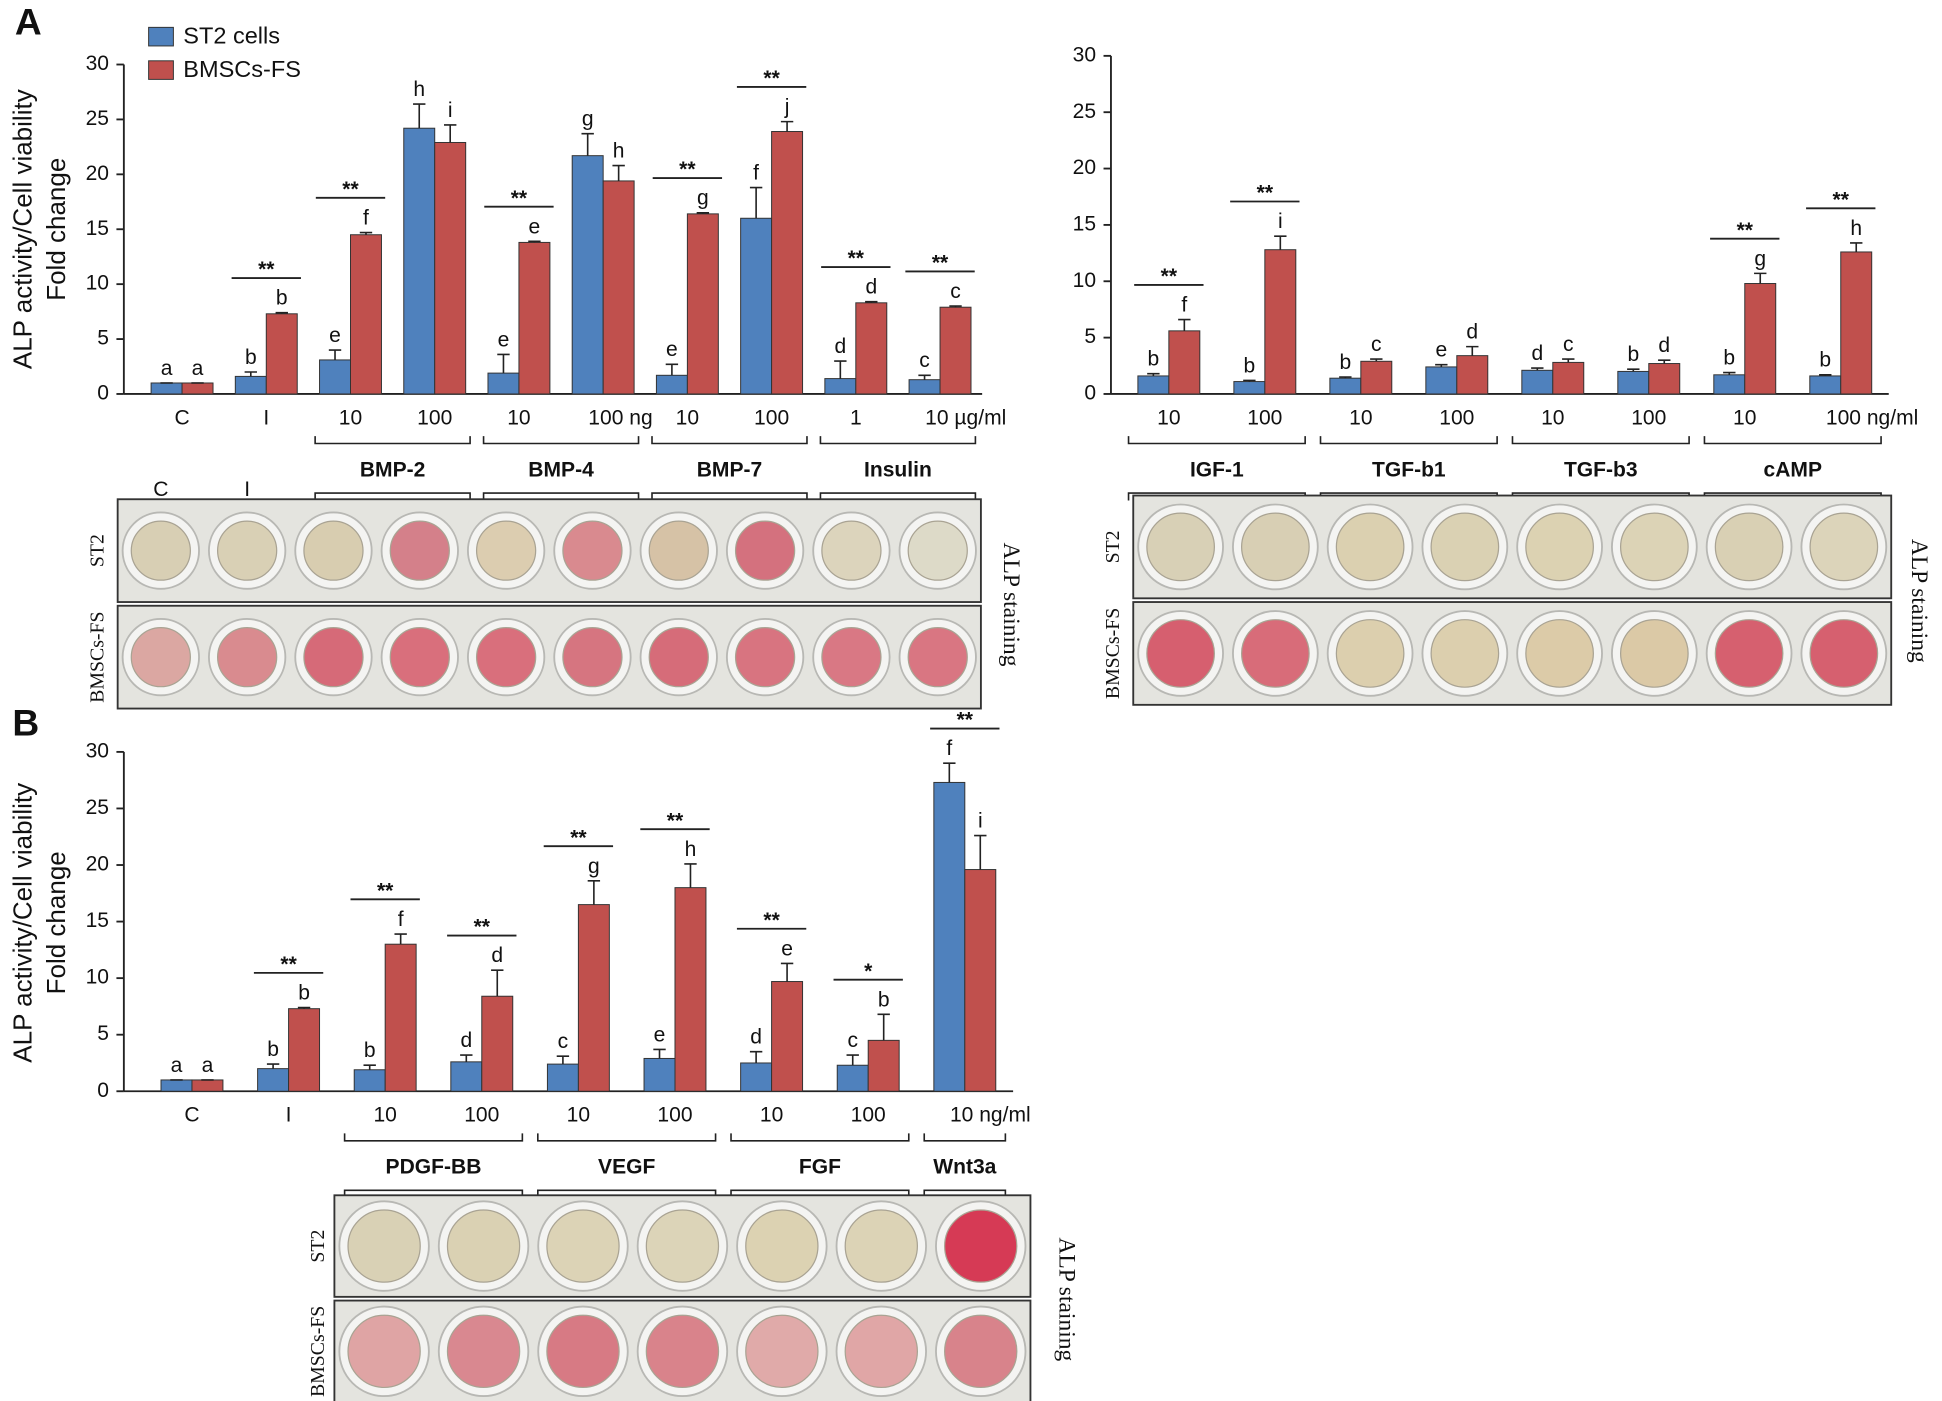 The height and width of the screenshot is (1401, 1942). What do you see at coordinates (898, 469) in the screenshot?
I see `group-label: Insulin` at bounding box center [898, 469].